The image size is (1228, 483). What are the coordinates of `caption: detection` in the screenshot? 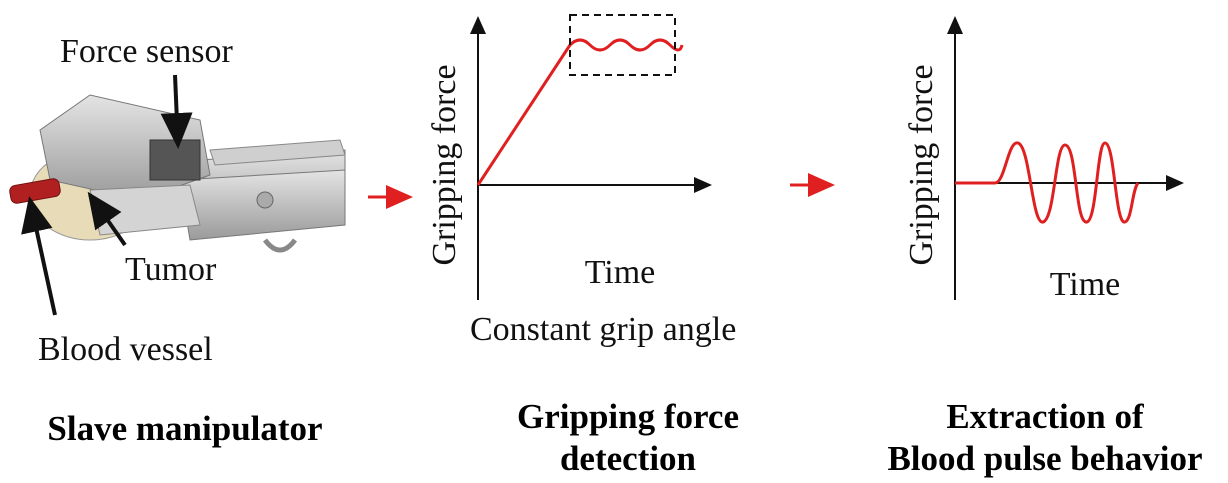 It's located at (628, 458).